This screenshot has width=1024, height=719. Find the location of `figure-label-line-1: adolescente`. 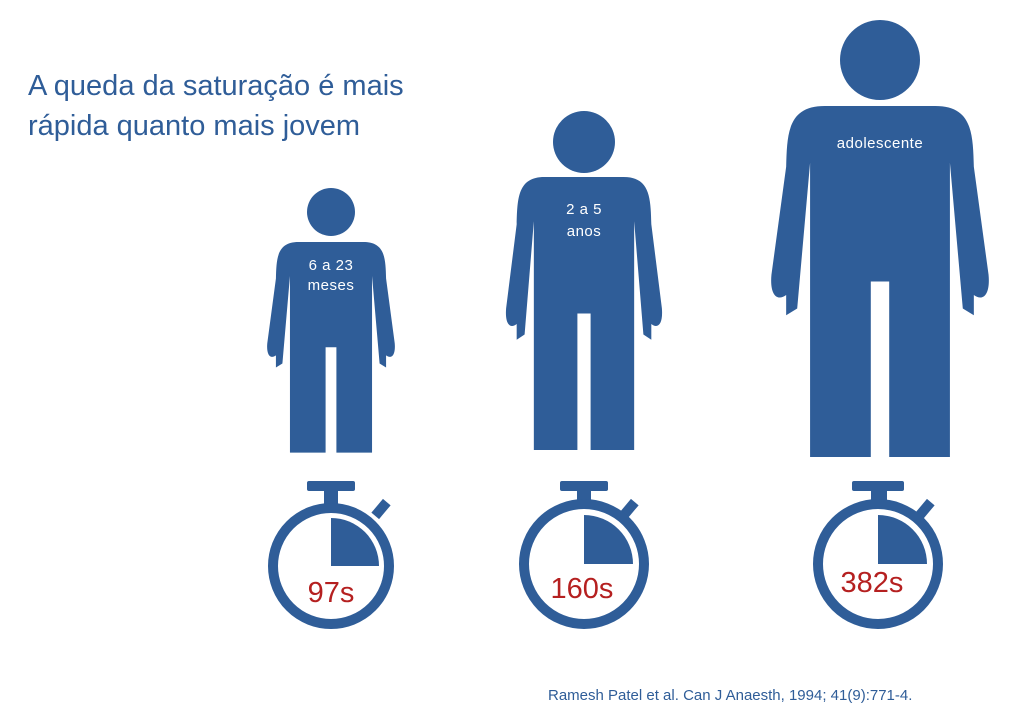

figure-label-line-1: adolescente is located at coordinates (880, 143).